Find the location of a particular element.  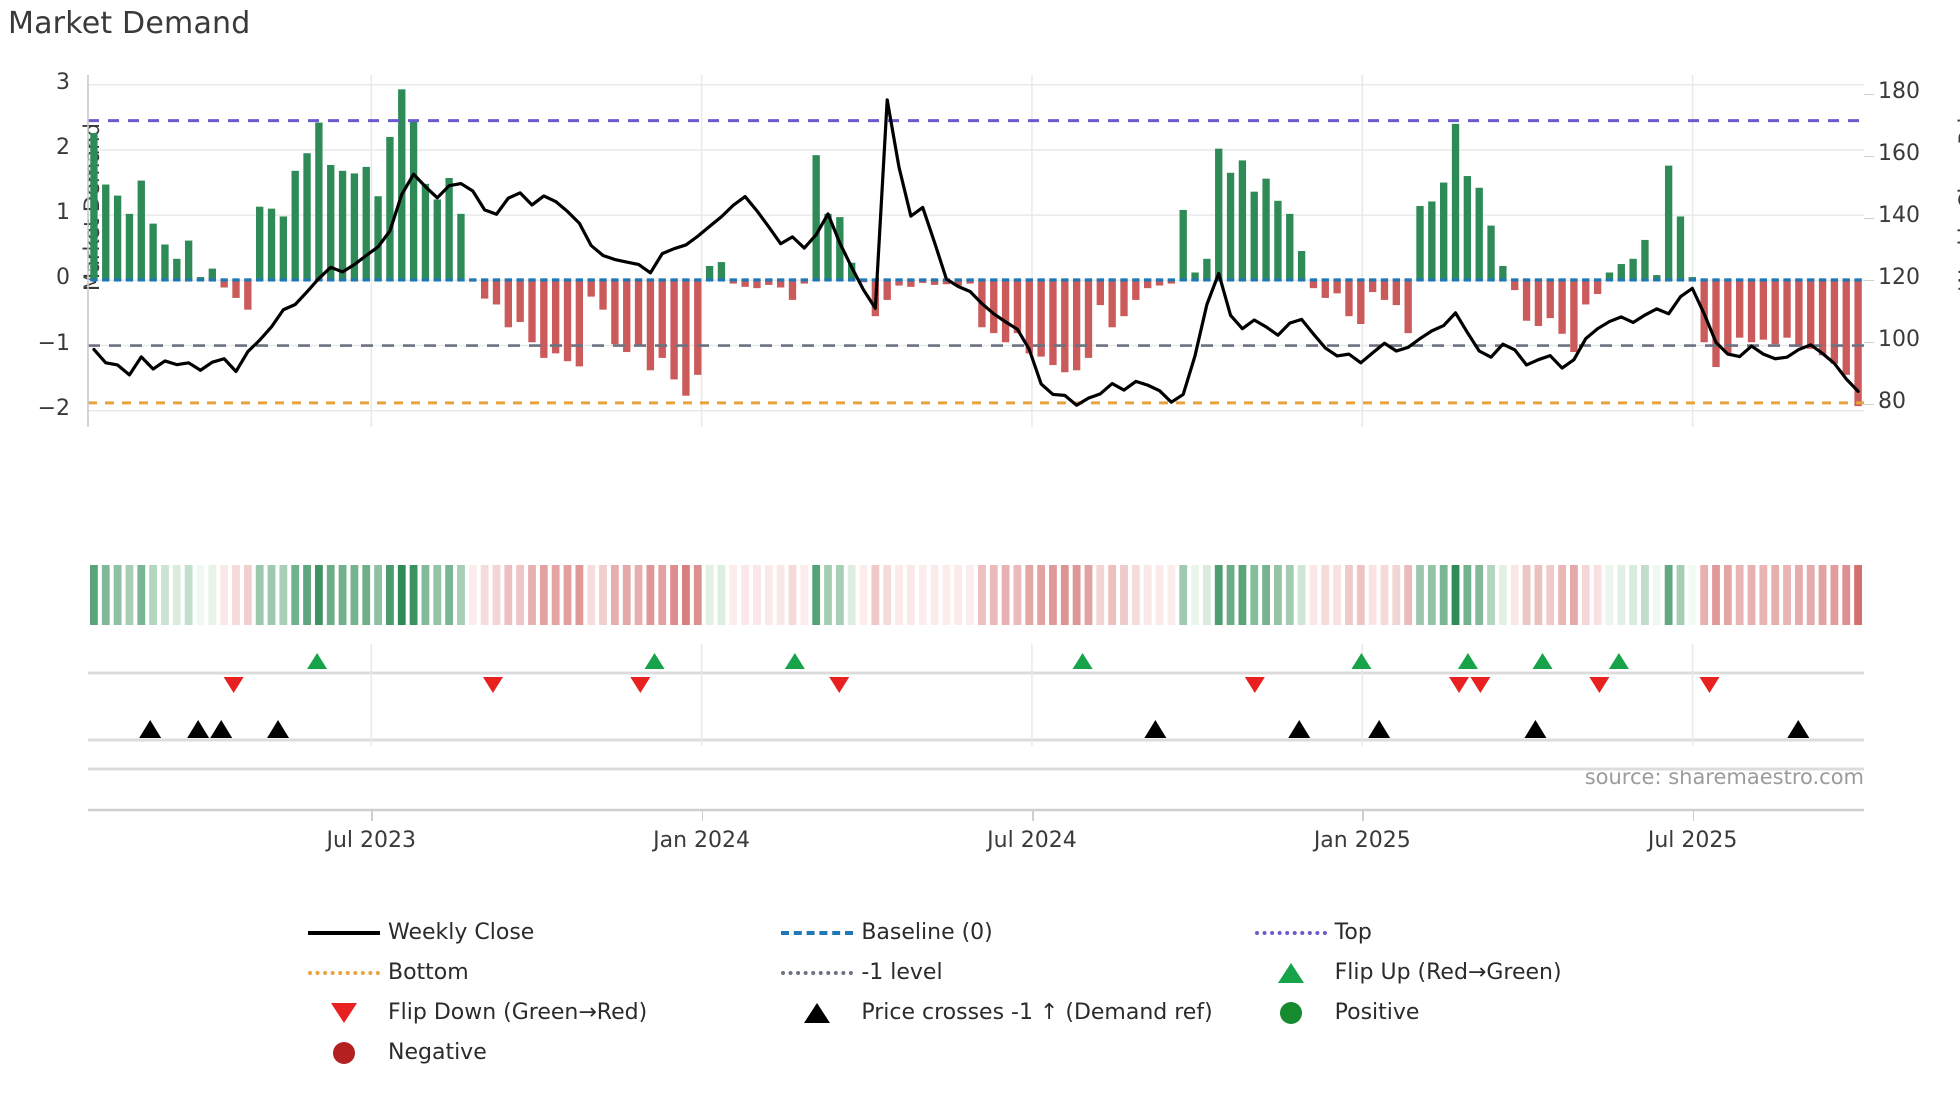

y-tick-right: 140 is located at coordinates (1899, 215).